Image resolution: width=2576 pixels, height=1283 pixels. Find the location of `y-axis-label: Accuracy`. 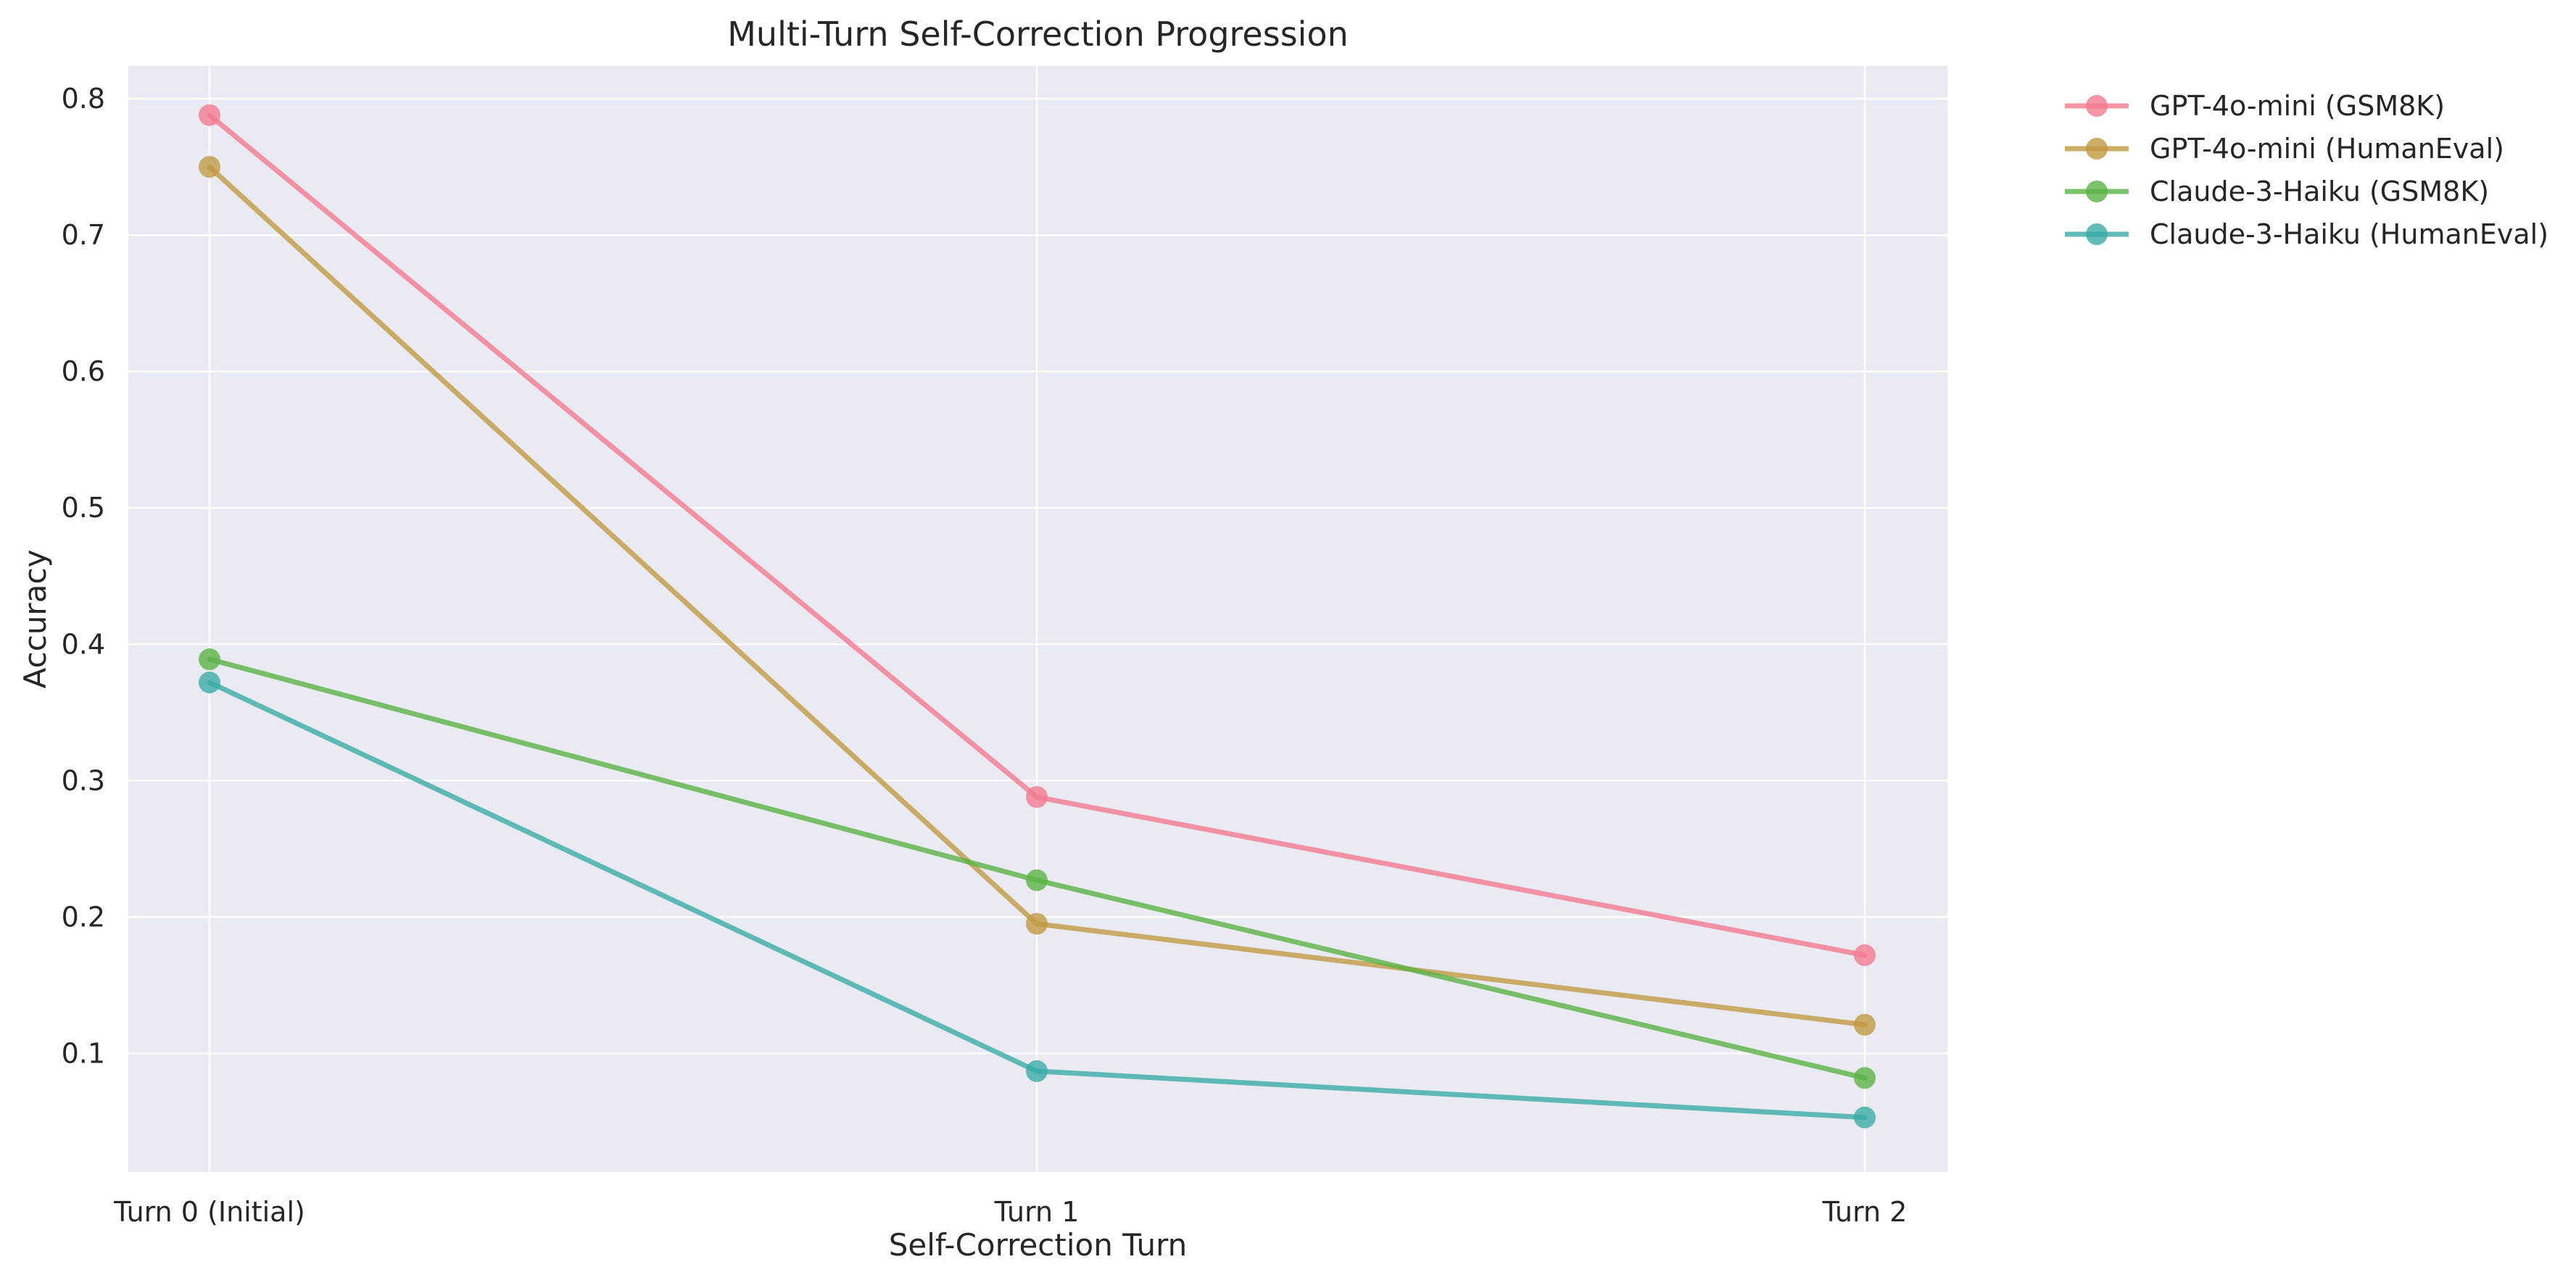

y-axis-label: Accuracy is located at coordinates (35, 619).